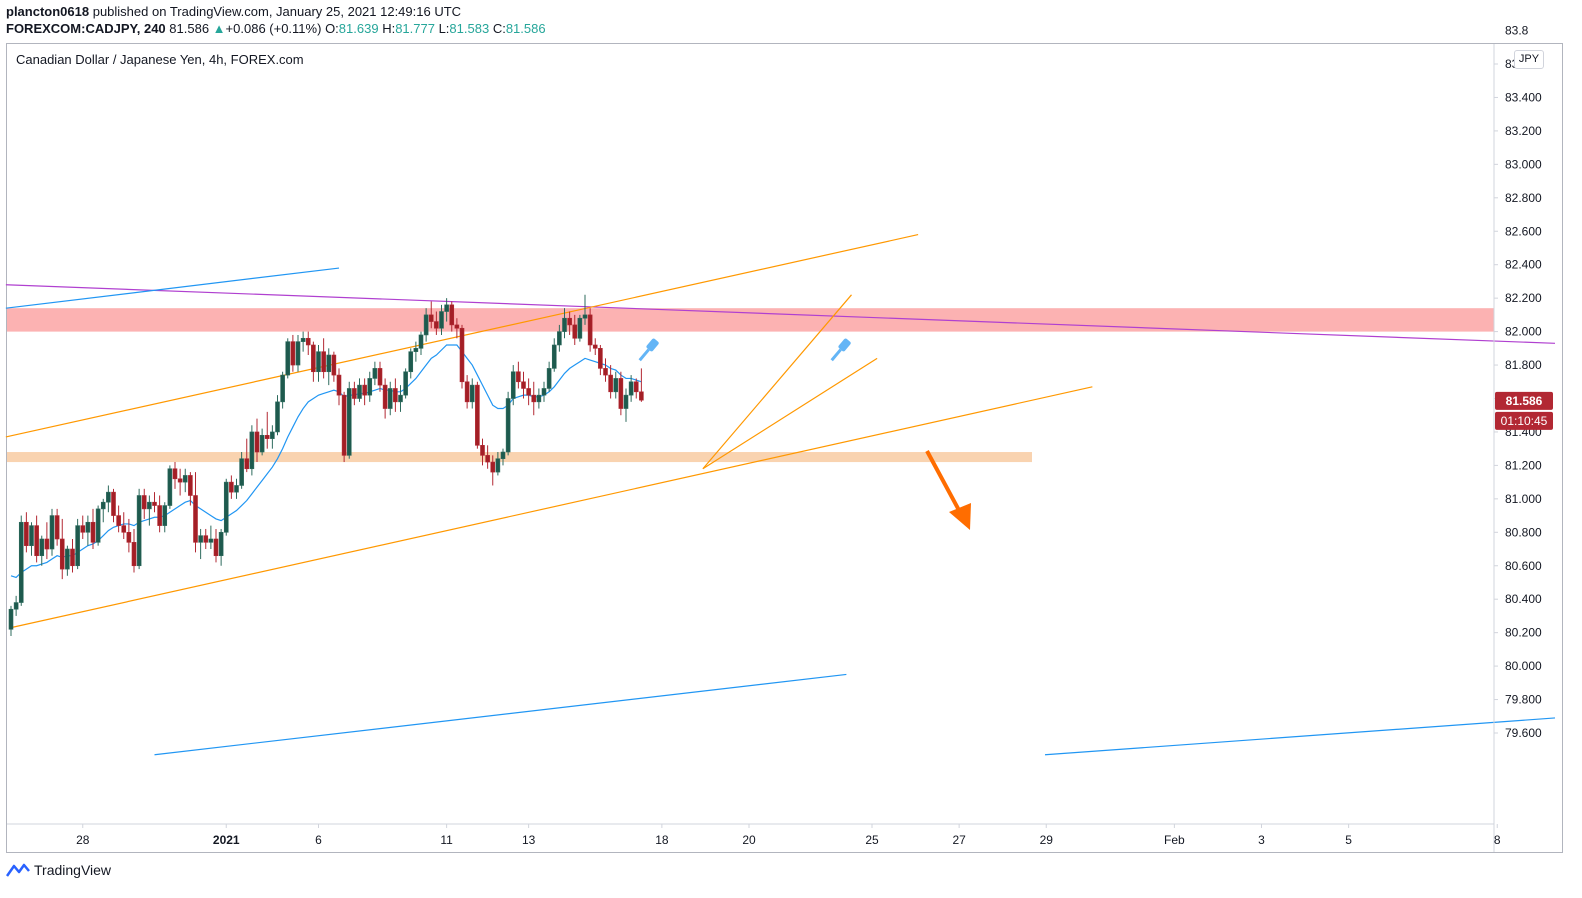  I want to click on wedge-upper-line, so click(777, 382).